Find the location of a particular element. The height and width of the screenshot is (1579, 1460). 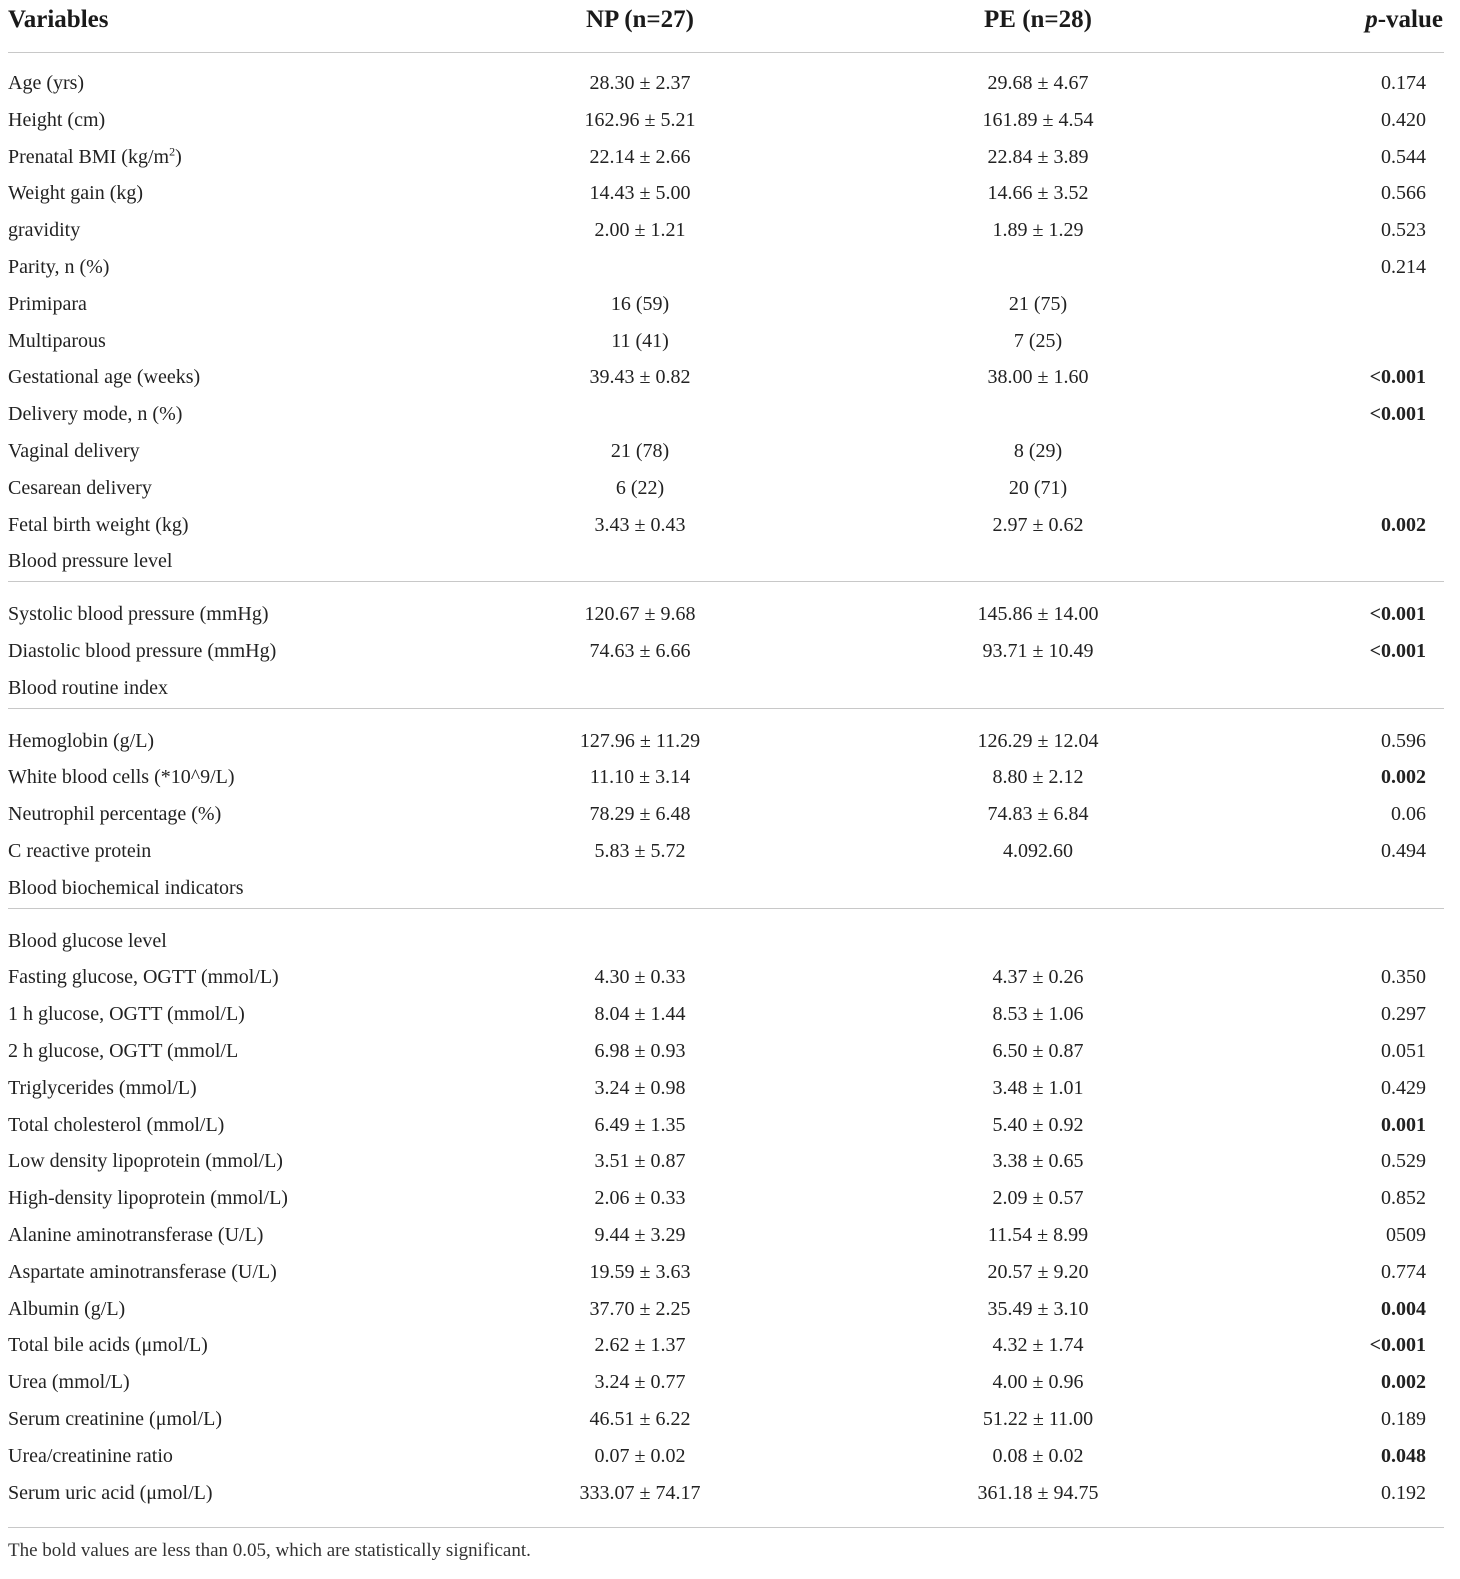

row-label-text: Total bile acids (μmol/L) is located at coordinates (108, 1345).